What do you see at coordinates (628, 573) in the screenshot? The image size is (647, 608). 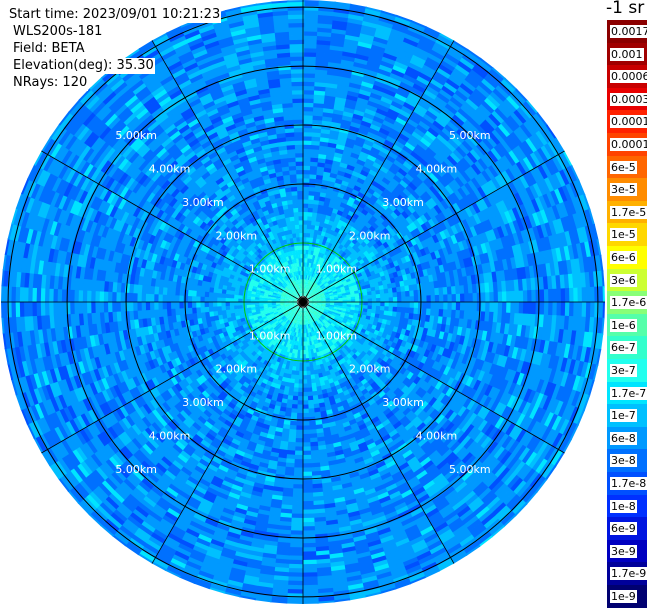 I see `colorbar-label: 1.7e-9` at bounding box center [628, 573].